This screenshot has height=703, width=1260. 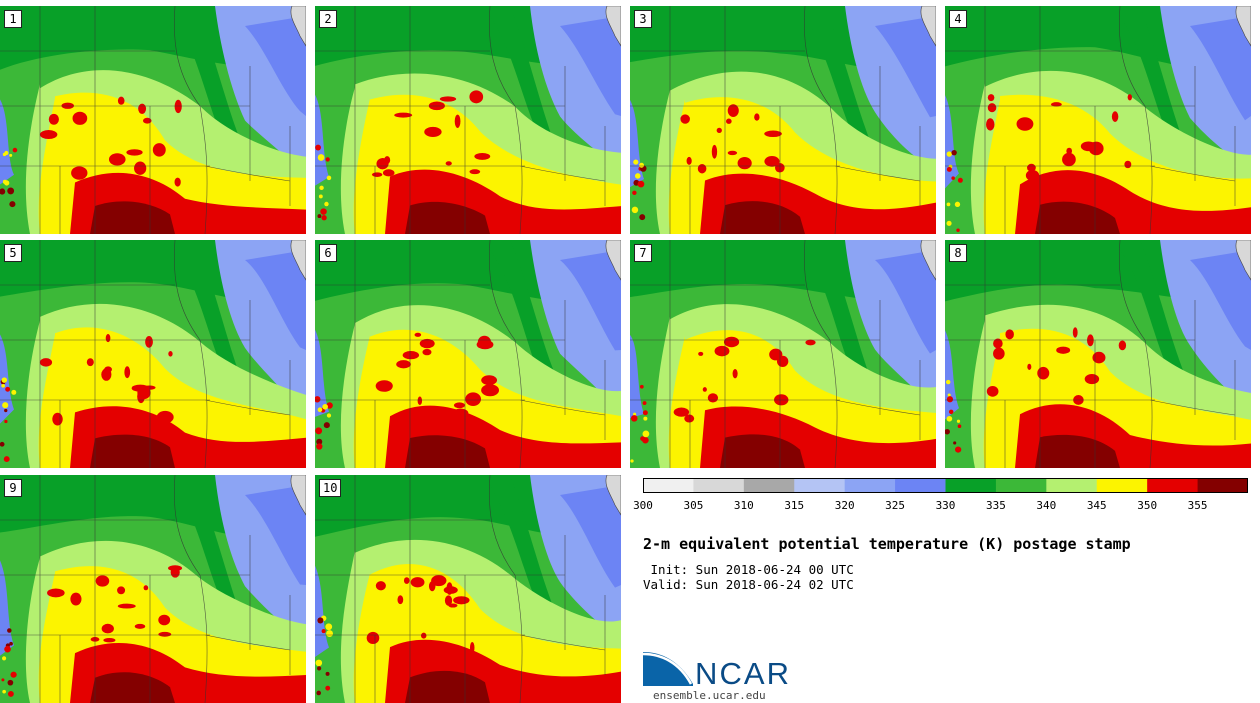 I want to click on map-panel: 4, so click(x=1098, y=120).